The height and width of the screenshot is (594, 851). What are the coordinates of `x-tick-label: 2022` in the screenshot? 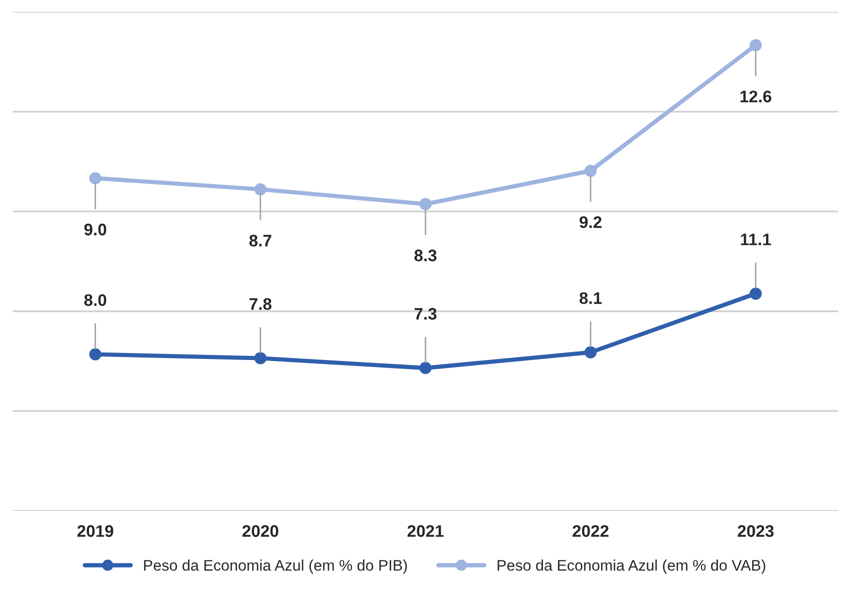 It's located at (590, 531).